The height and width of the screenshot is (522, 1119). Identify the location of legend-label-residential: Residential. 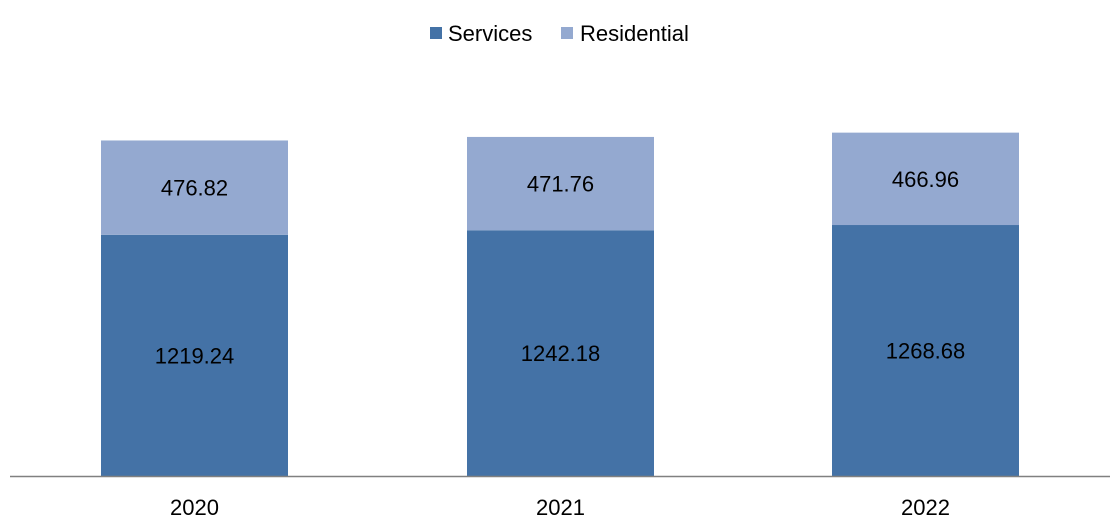
(634, 33).